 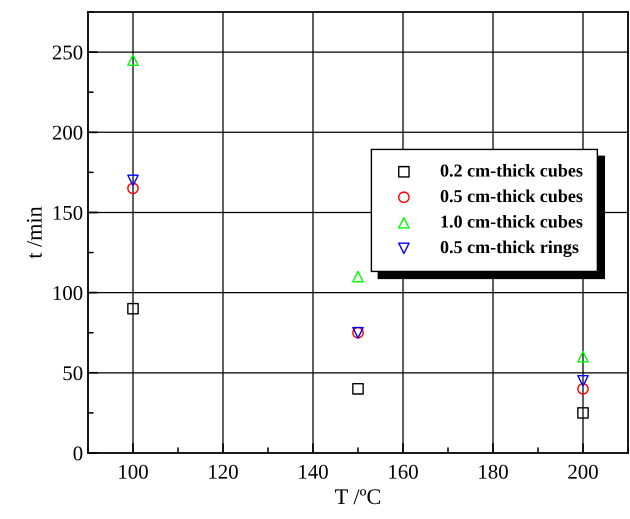 I want to click on x-tick-label: 120, so click(x=223, y=471).